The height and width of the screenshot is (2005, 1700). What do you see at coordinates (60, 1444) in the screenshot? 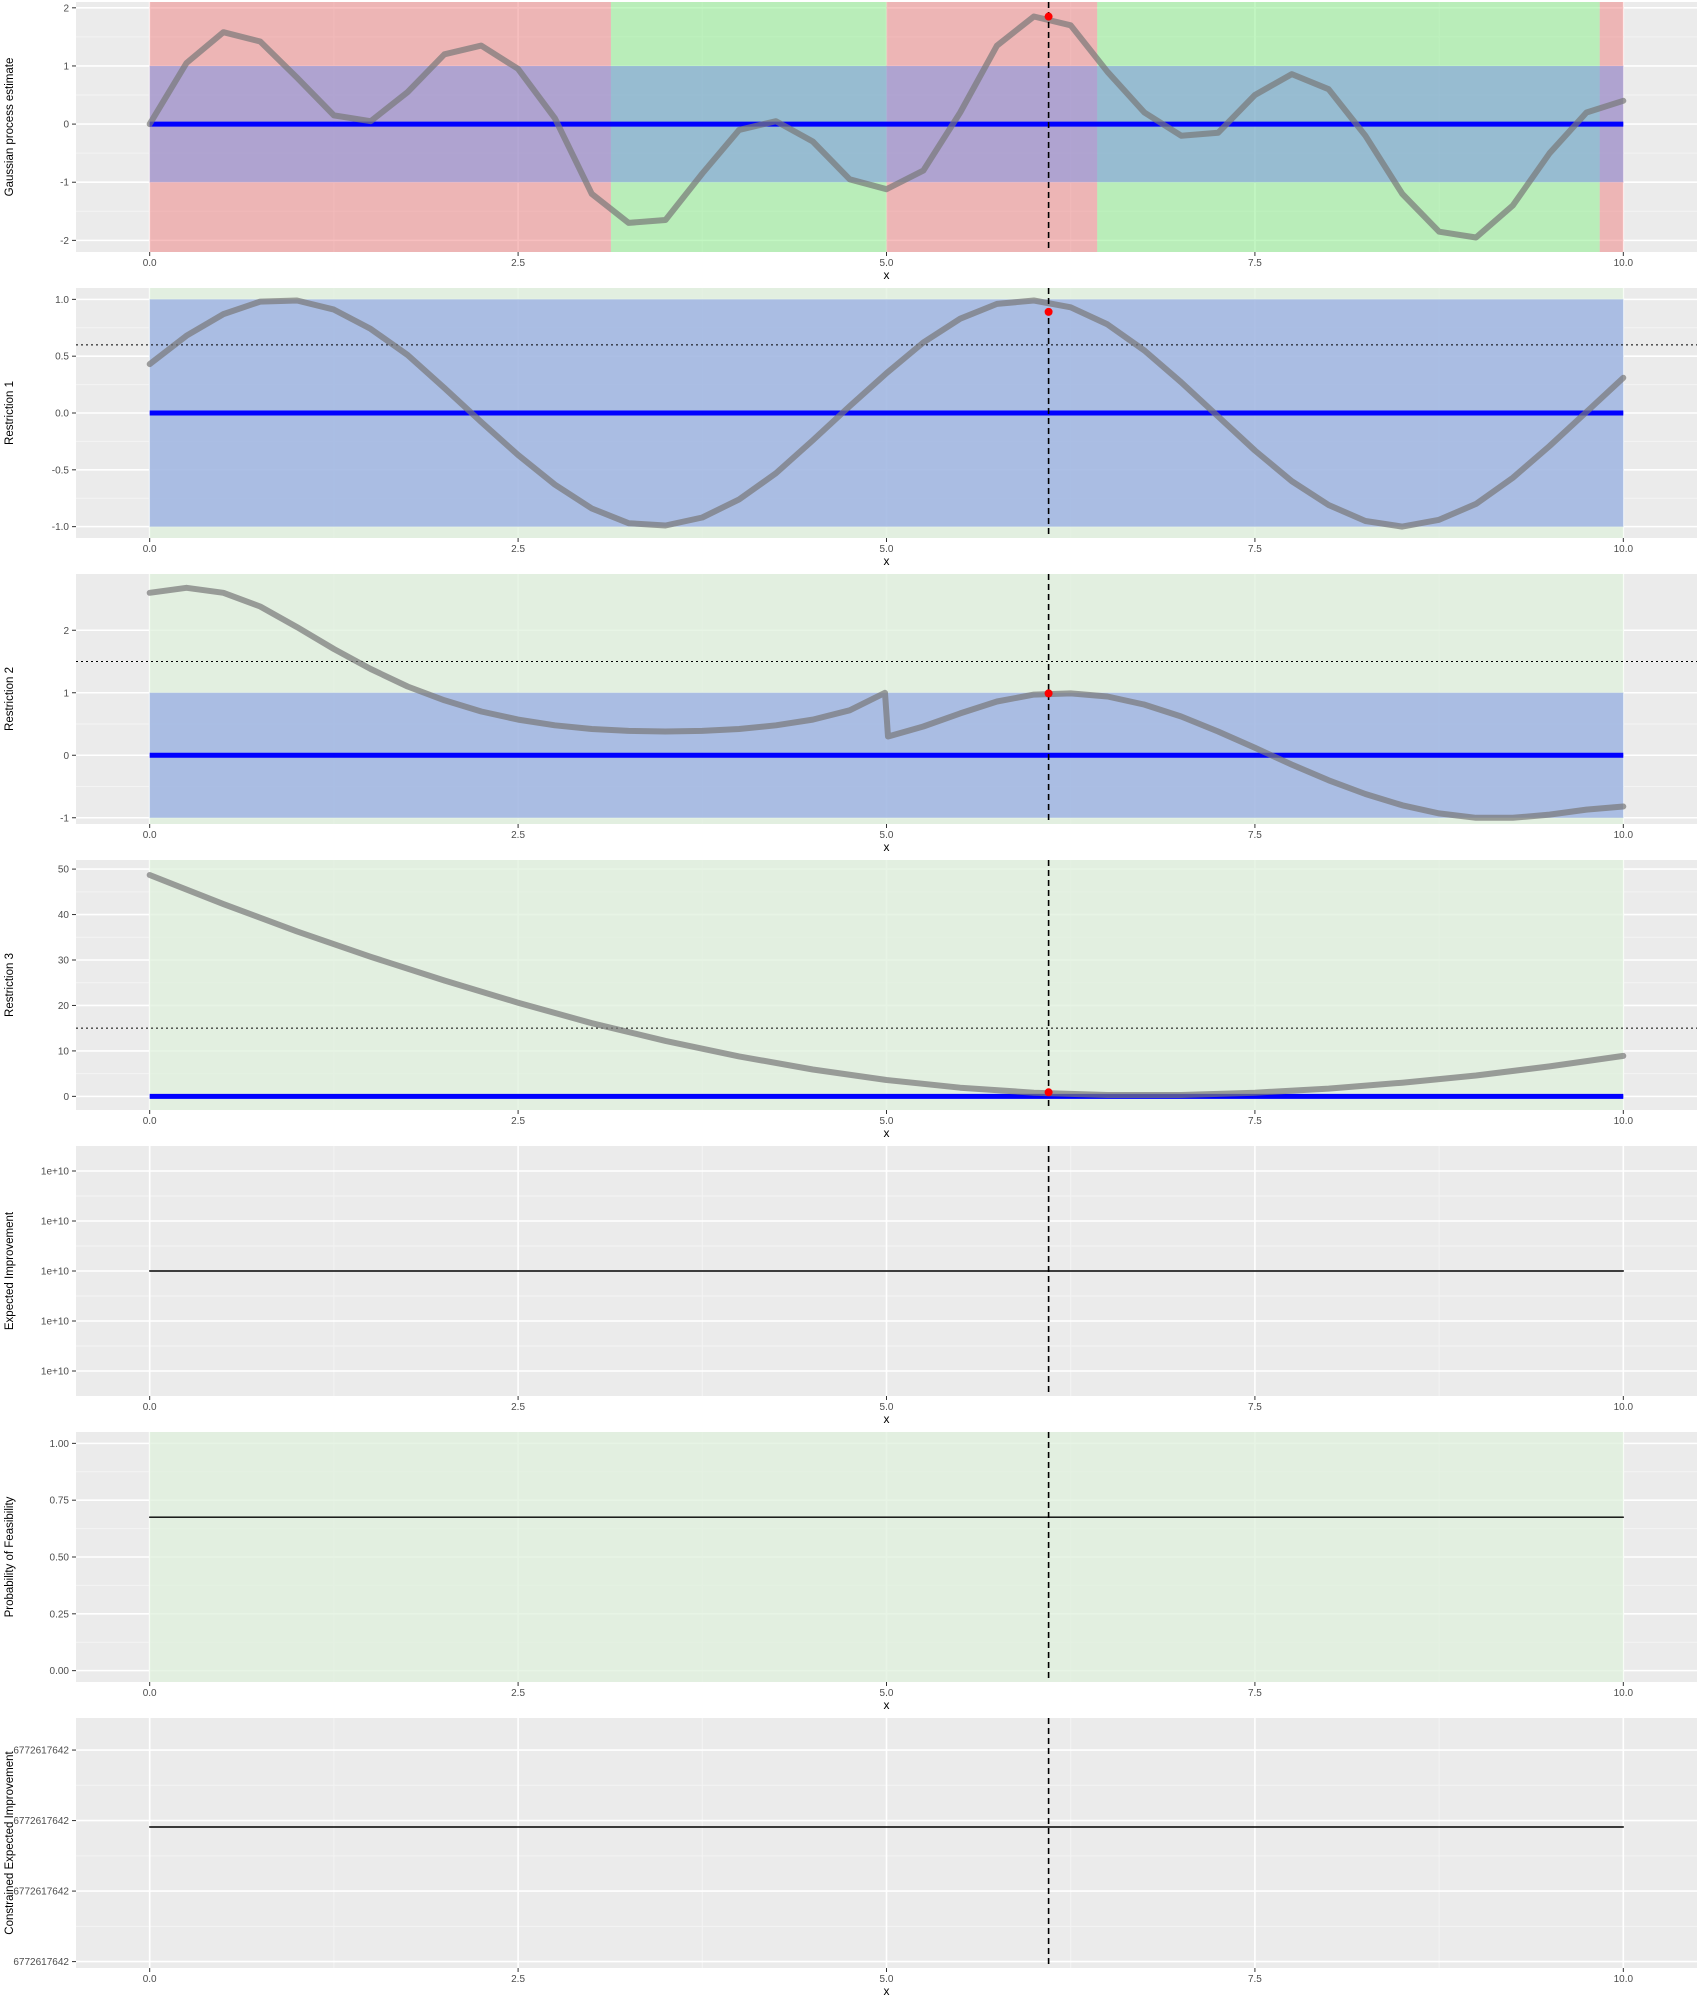
I see `y-tick-label: 1.00` at bounding box center [60, 1444].